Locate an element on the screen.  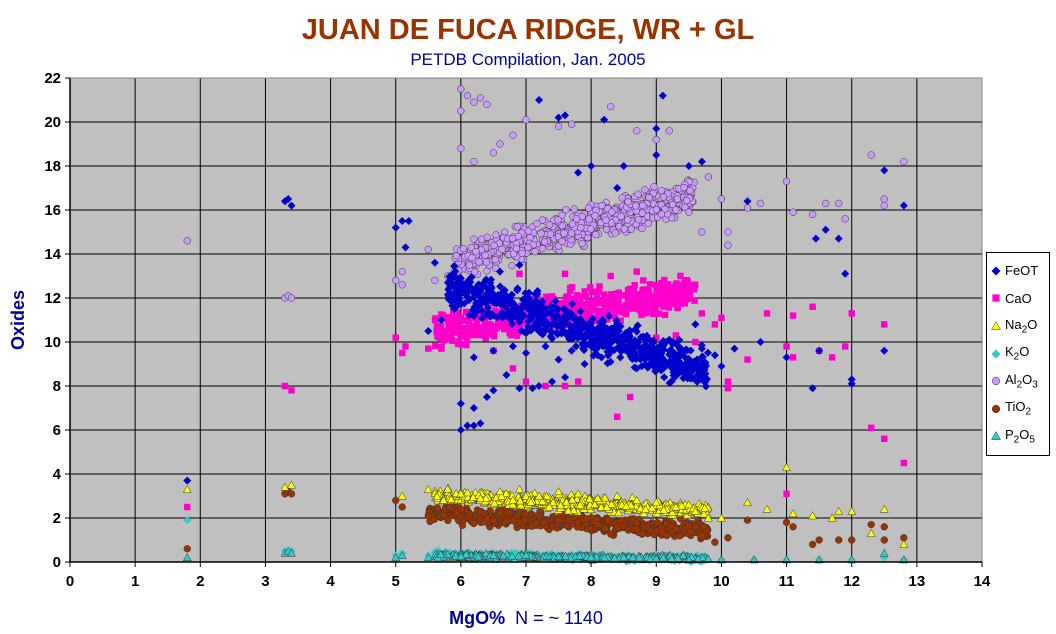
y-tick-label: 20 is located at coordinates (52, 122).